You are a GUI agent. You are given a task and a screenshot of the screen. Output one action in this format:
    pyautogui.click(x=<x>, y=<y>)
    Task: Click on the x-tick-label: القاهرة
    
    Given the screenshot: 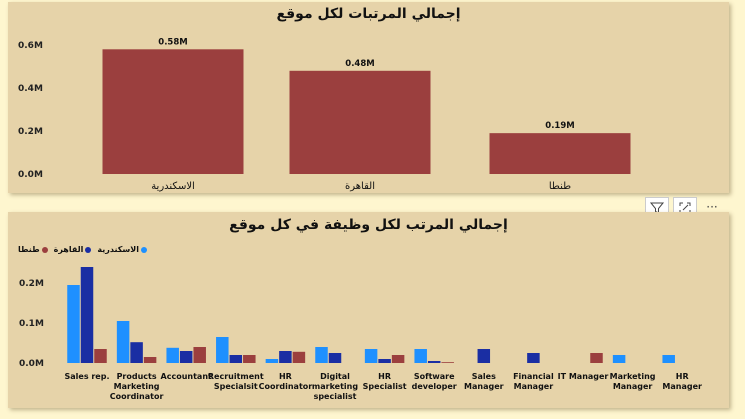 What is the action you would take?
    pyautogui.click(x=360, y=186)
    